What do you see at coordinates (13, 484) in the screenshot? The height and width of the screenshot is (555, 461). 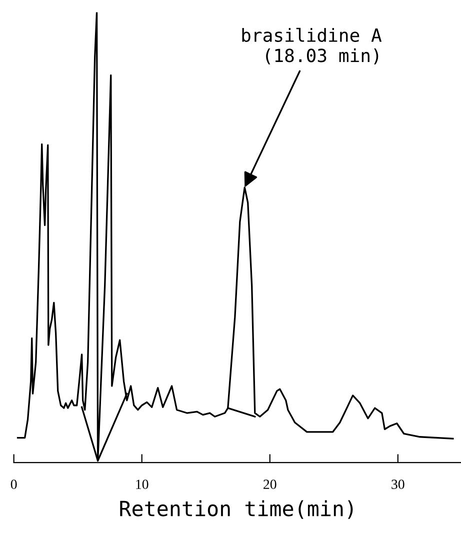 I see `x-tick-label: 0` at bounding box center [13, 484].